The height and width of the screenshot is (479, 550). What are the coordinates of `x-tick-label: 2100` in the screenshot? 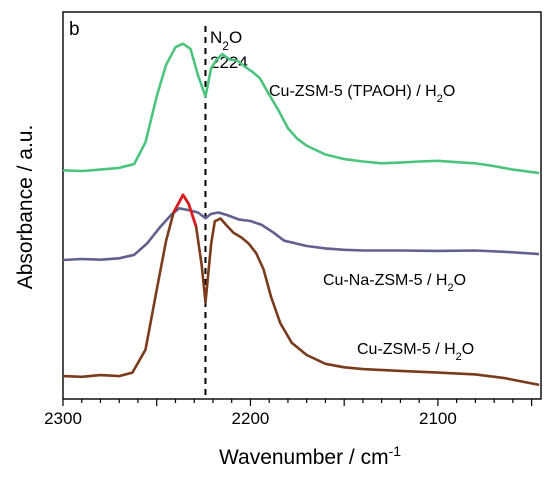 It's located at (438, 418).